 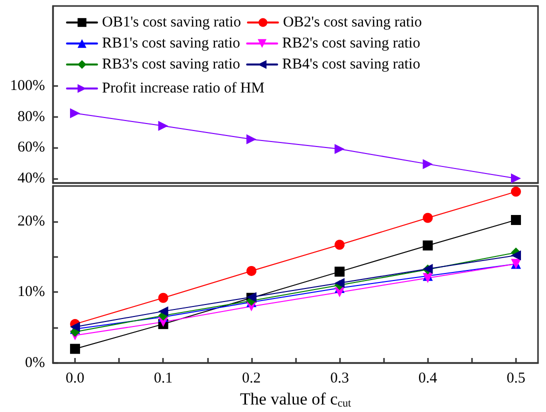 I want to click on legend-label: RB2's cost saving ratio, so click(x=351, y=44).